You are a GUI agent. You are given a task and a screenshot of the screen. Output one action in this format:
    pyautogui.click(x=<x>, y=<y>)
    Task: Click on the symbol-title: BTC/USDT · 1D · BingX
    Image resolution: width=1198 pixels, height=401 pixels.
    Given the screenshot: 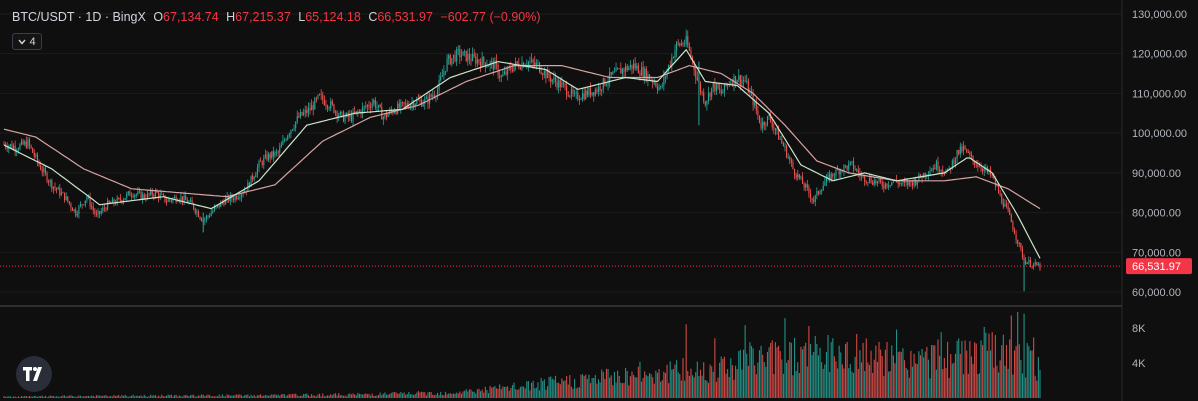 What is the action you would take?
    pyautogui.click(x=79, y=17)
    